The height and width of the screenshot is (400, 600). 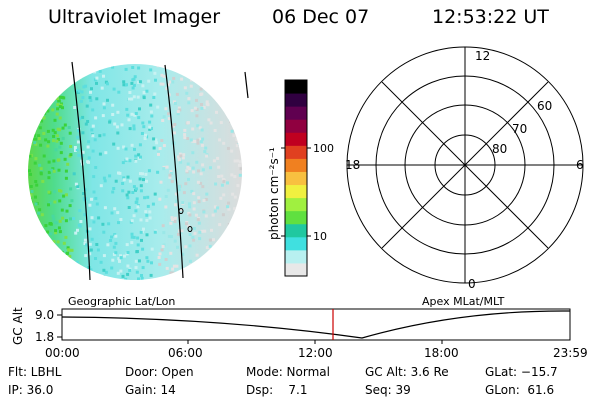 What do you see at coordinates (185, 353) in the screenshot?
I see `x-tick-label-0600: 06:00` at bounding box center [185, 353].